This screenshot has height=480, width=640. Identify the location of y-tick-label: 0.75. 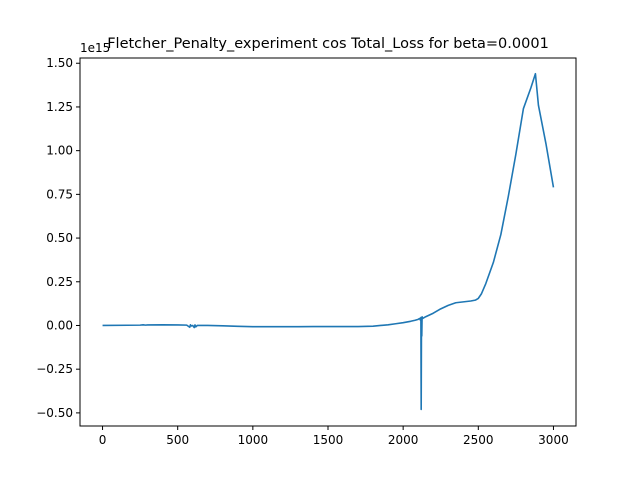
(59, 194).